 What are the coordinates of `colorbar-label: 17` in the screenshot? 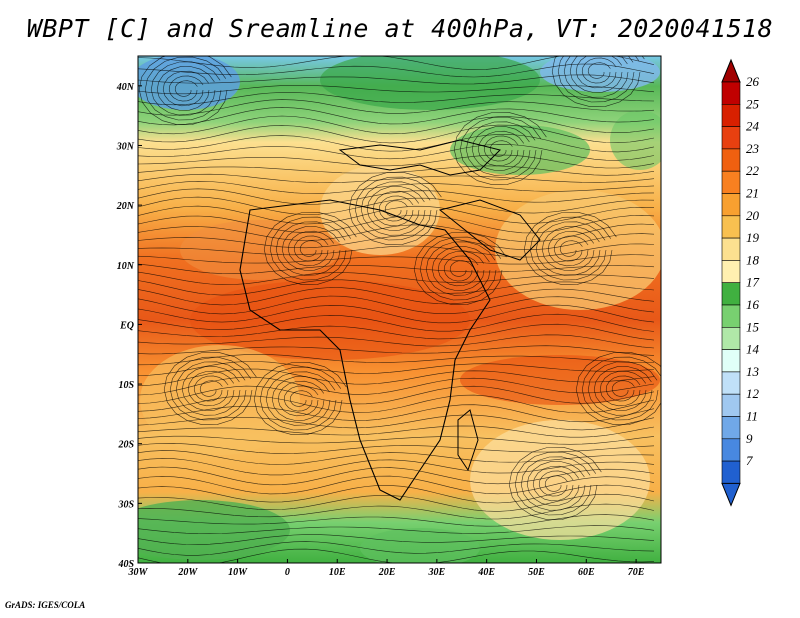 It's located at (753, 282).